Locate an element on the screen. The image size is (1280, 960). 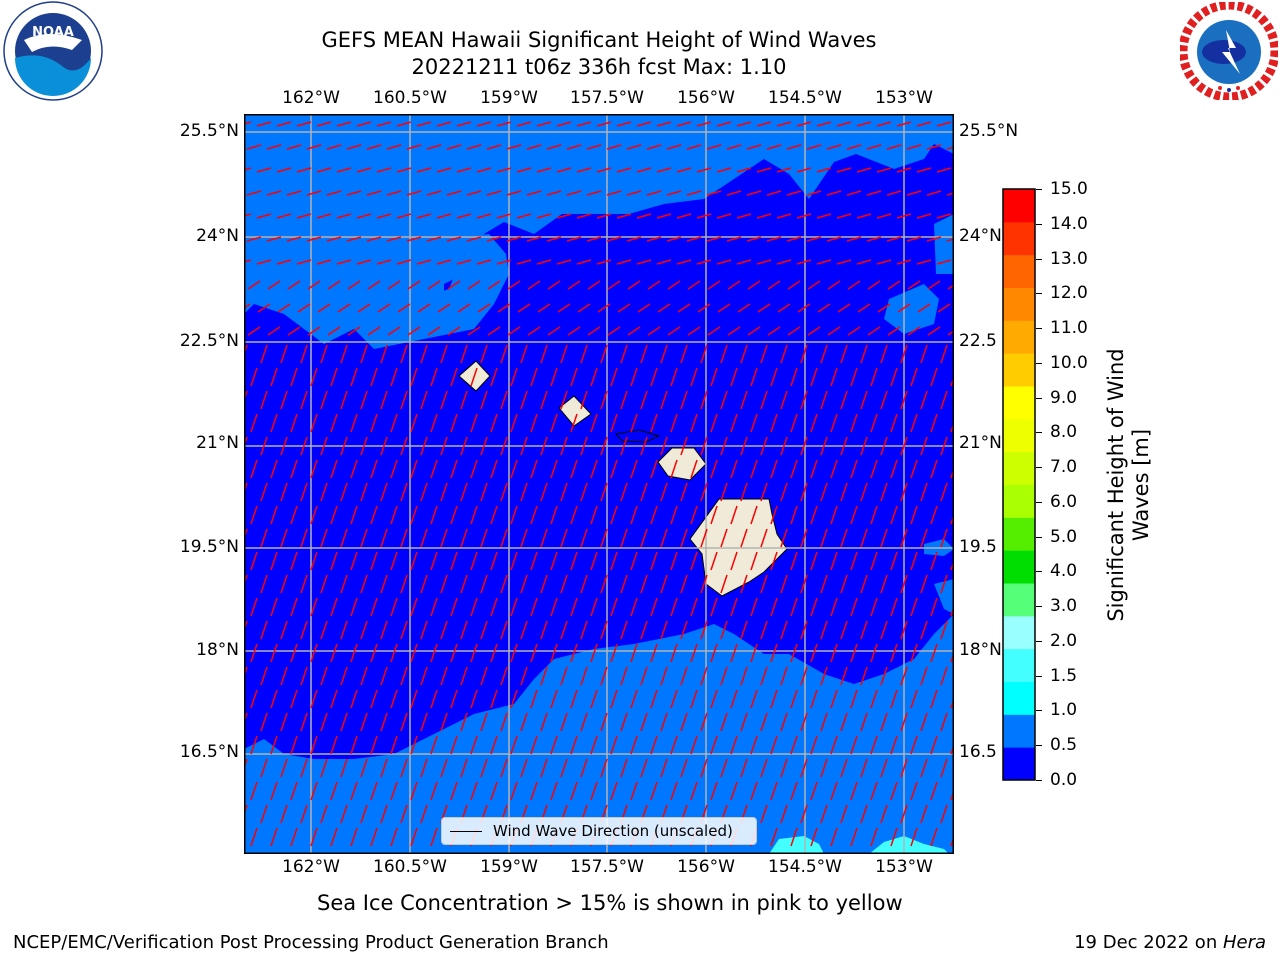
lon-label-top: 153°W is located at coordinates (904, 98).